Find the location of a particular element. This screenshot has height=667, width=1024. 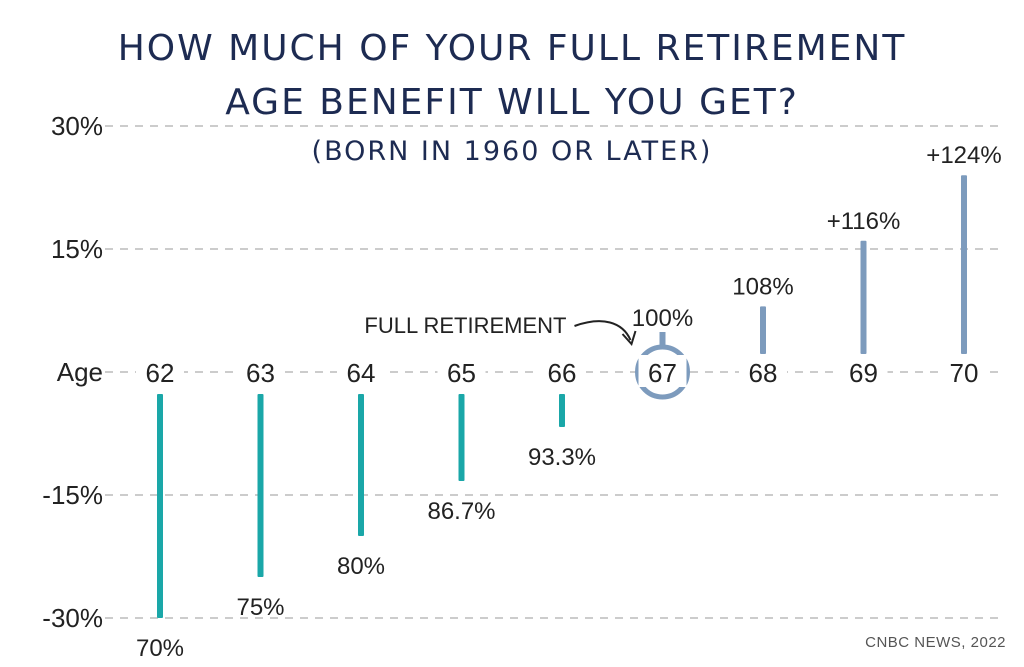

data-label: 75% is located at coordinates (260, 607).